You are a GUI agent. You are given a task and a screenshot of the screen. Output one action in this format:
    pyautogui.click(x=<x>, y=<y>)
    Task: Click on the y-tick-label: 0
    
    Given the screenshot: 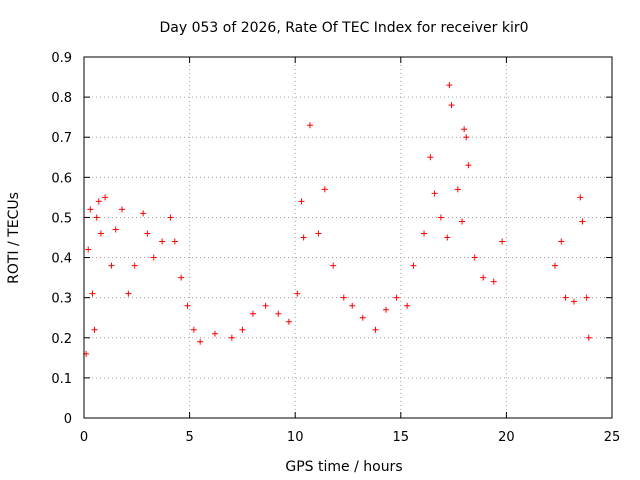 What is the action you would take?
    pyautogui.click(x=68, y=419)
    